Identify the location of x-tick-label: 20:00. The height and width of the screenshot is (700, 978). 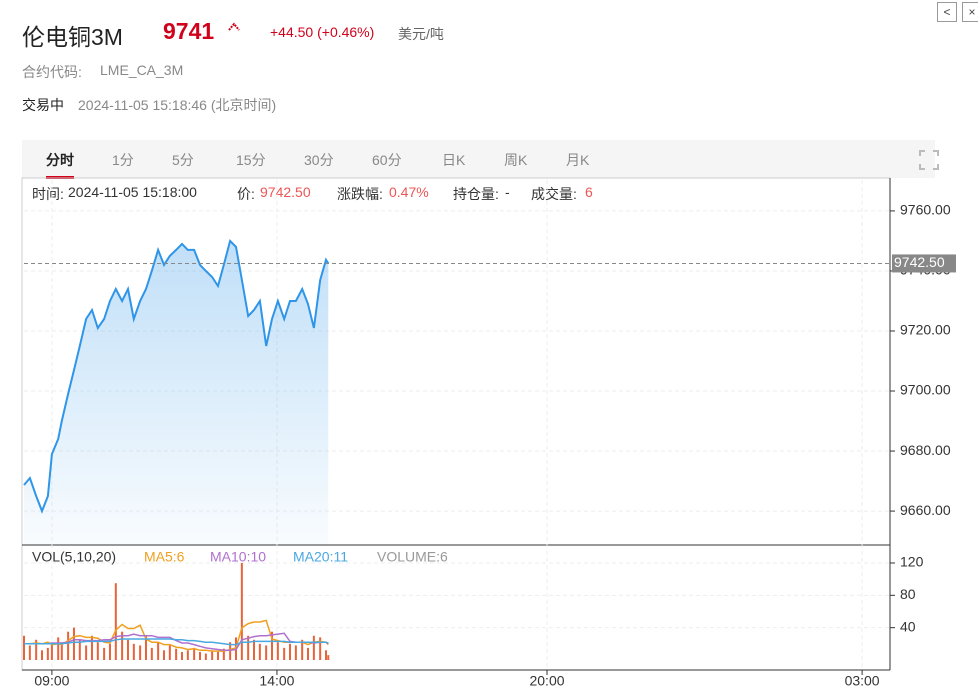
(546, 681).